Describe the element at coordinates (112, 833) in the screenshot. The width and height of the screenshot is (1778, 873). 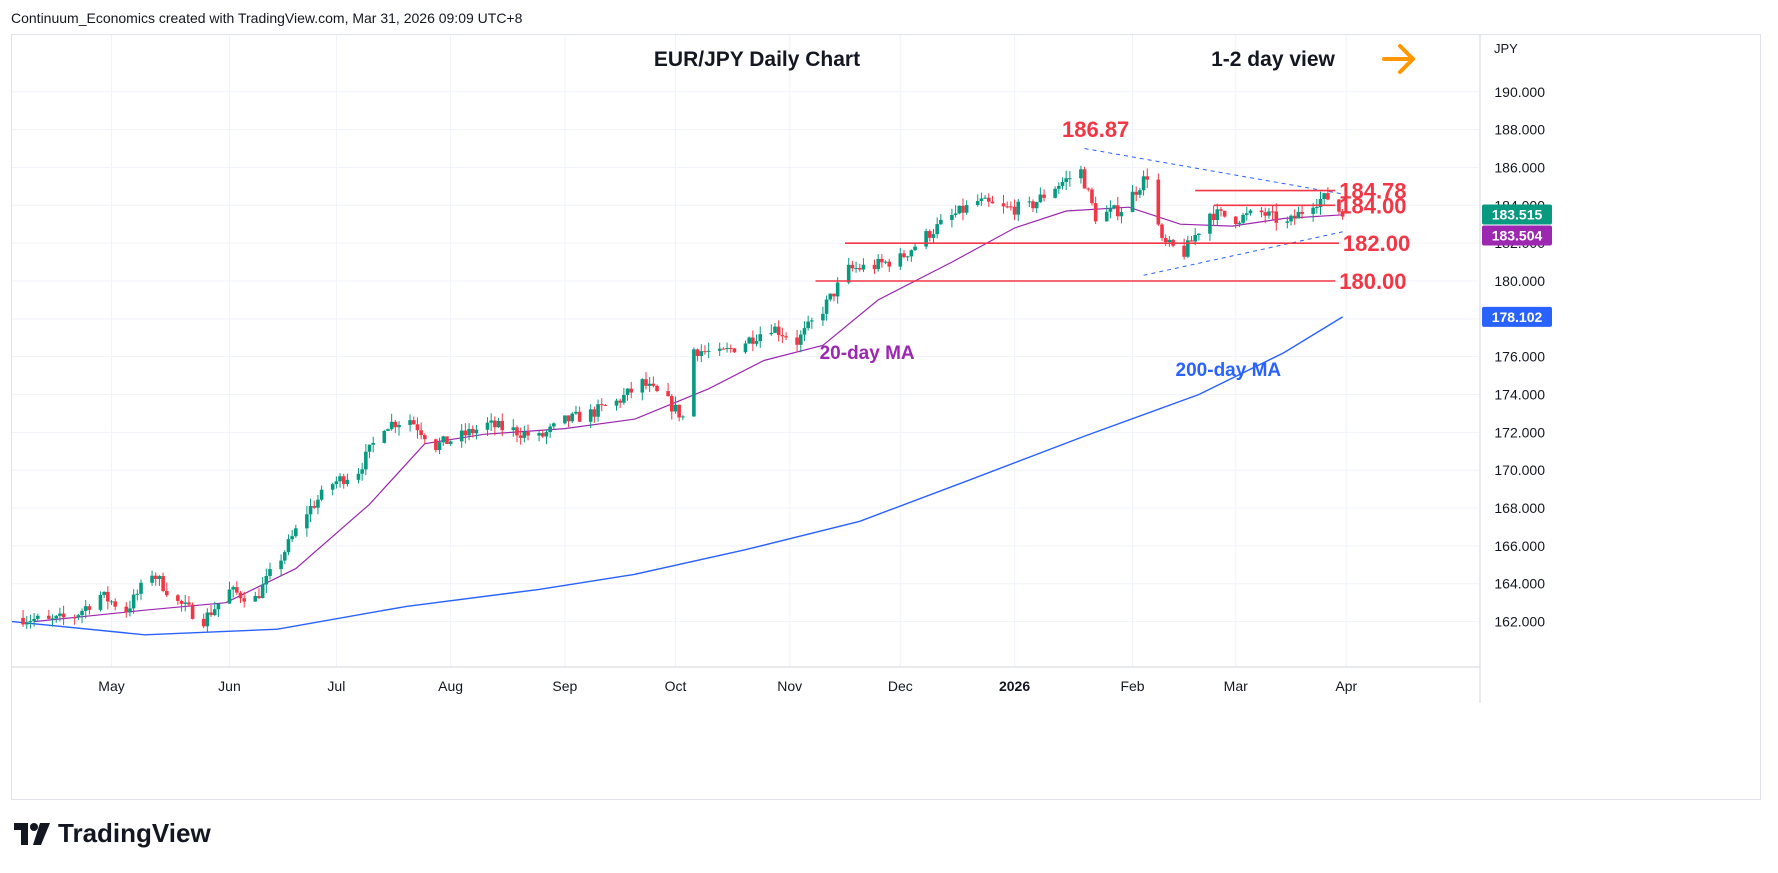
I see `tradingview-logo: TradingView` at that location.